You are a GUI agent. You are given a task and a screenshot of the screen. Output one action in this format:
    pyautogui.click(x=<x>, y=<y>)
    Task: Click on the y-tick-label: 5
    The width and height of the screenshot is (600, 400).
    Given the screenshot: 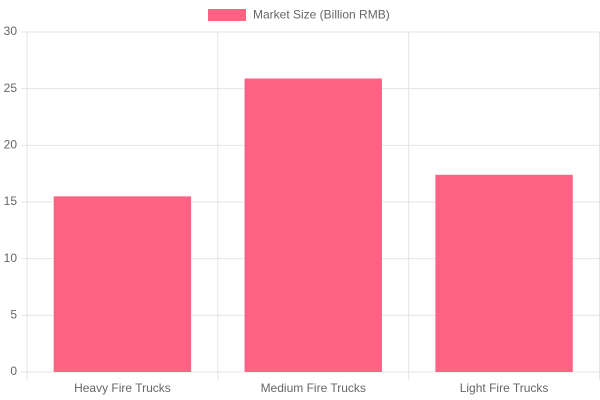 What is the action you would take?
    pyautogui.click(x=13, y=315)
    